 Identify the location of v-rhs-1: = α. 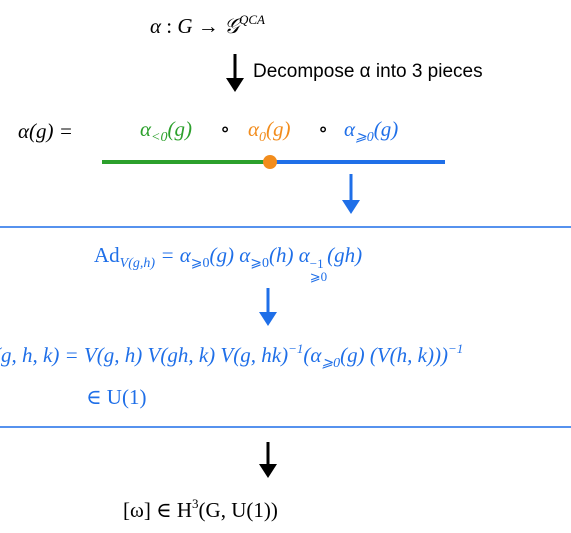
(175, 255).